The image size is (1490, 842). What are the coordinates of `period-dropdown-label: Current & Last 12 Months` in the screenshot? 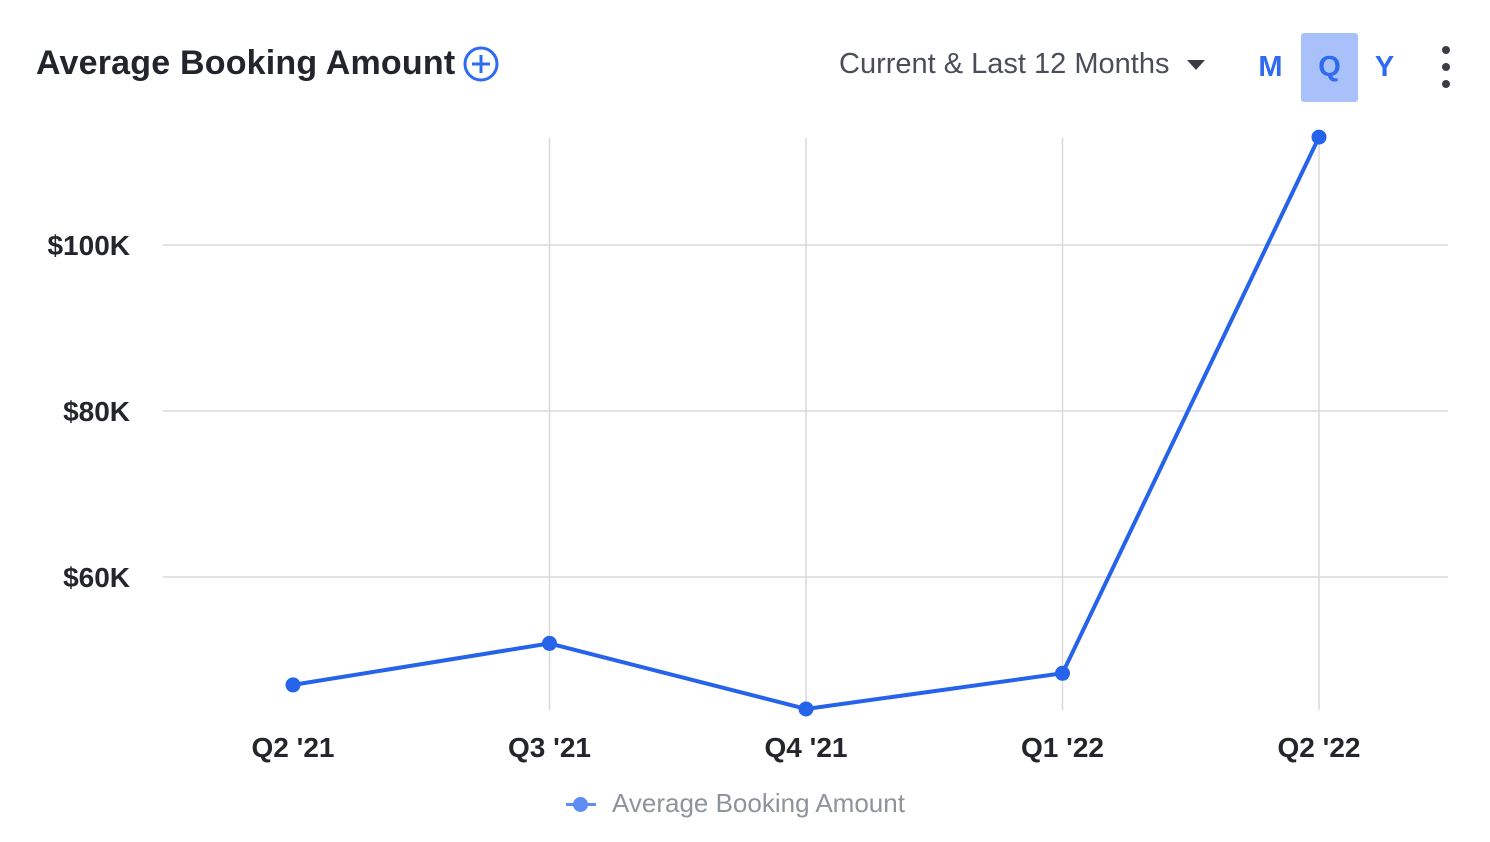 It's located at (1004, 64).